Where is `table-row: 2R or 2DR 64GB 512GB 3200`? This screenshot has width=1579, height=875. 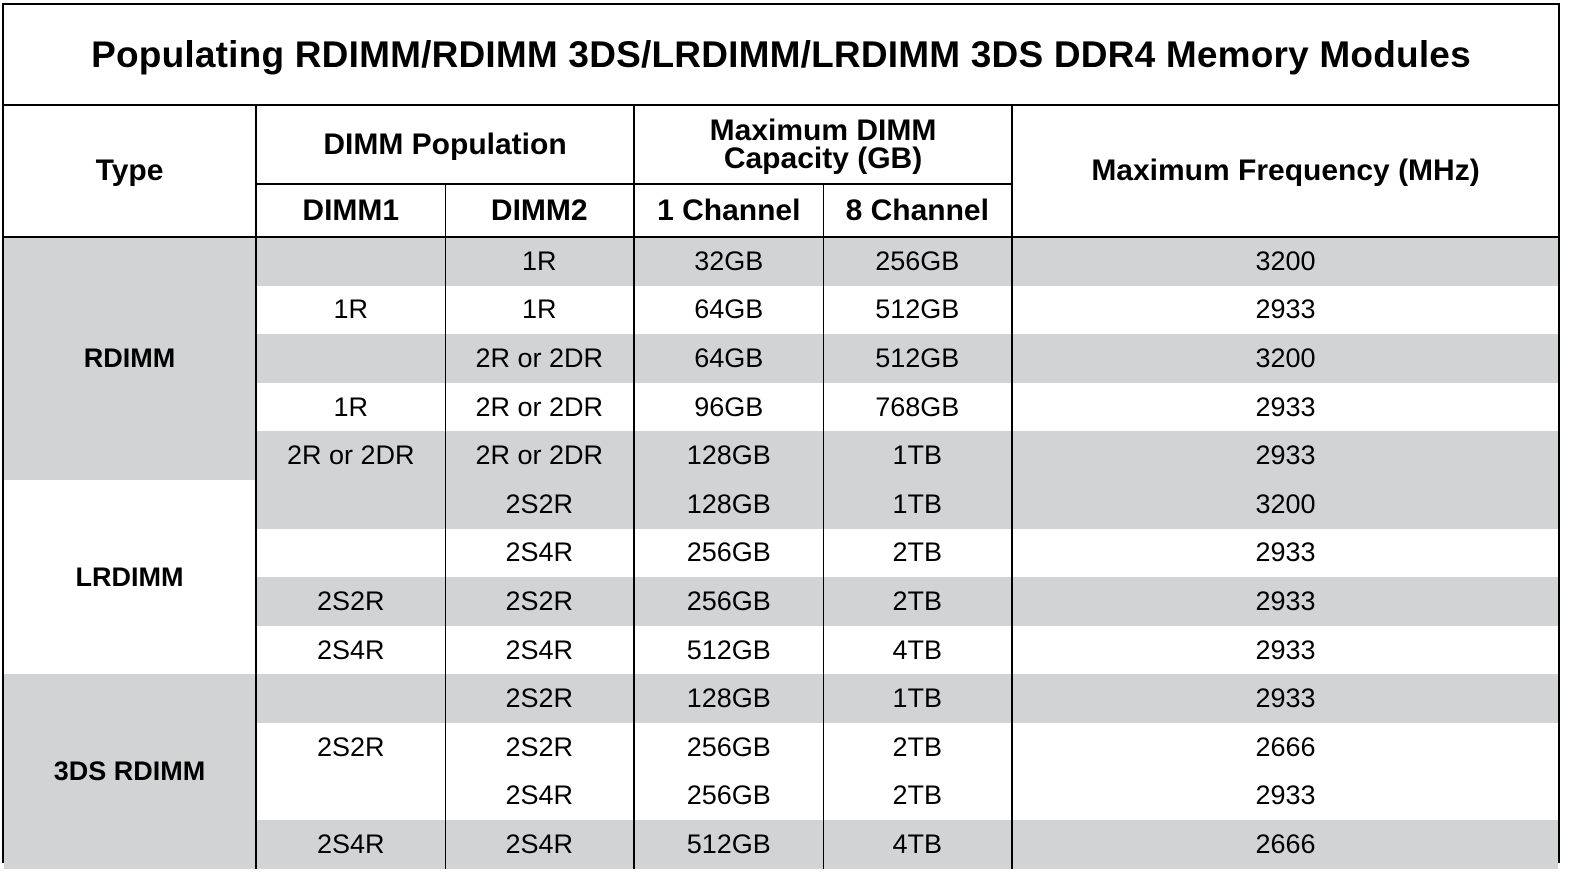
table-row: 2R or 2DR 64GB 512GB 3200 is located at coordinates (781, 358).